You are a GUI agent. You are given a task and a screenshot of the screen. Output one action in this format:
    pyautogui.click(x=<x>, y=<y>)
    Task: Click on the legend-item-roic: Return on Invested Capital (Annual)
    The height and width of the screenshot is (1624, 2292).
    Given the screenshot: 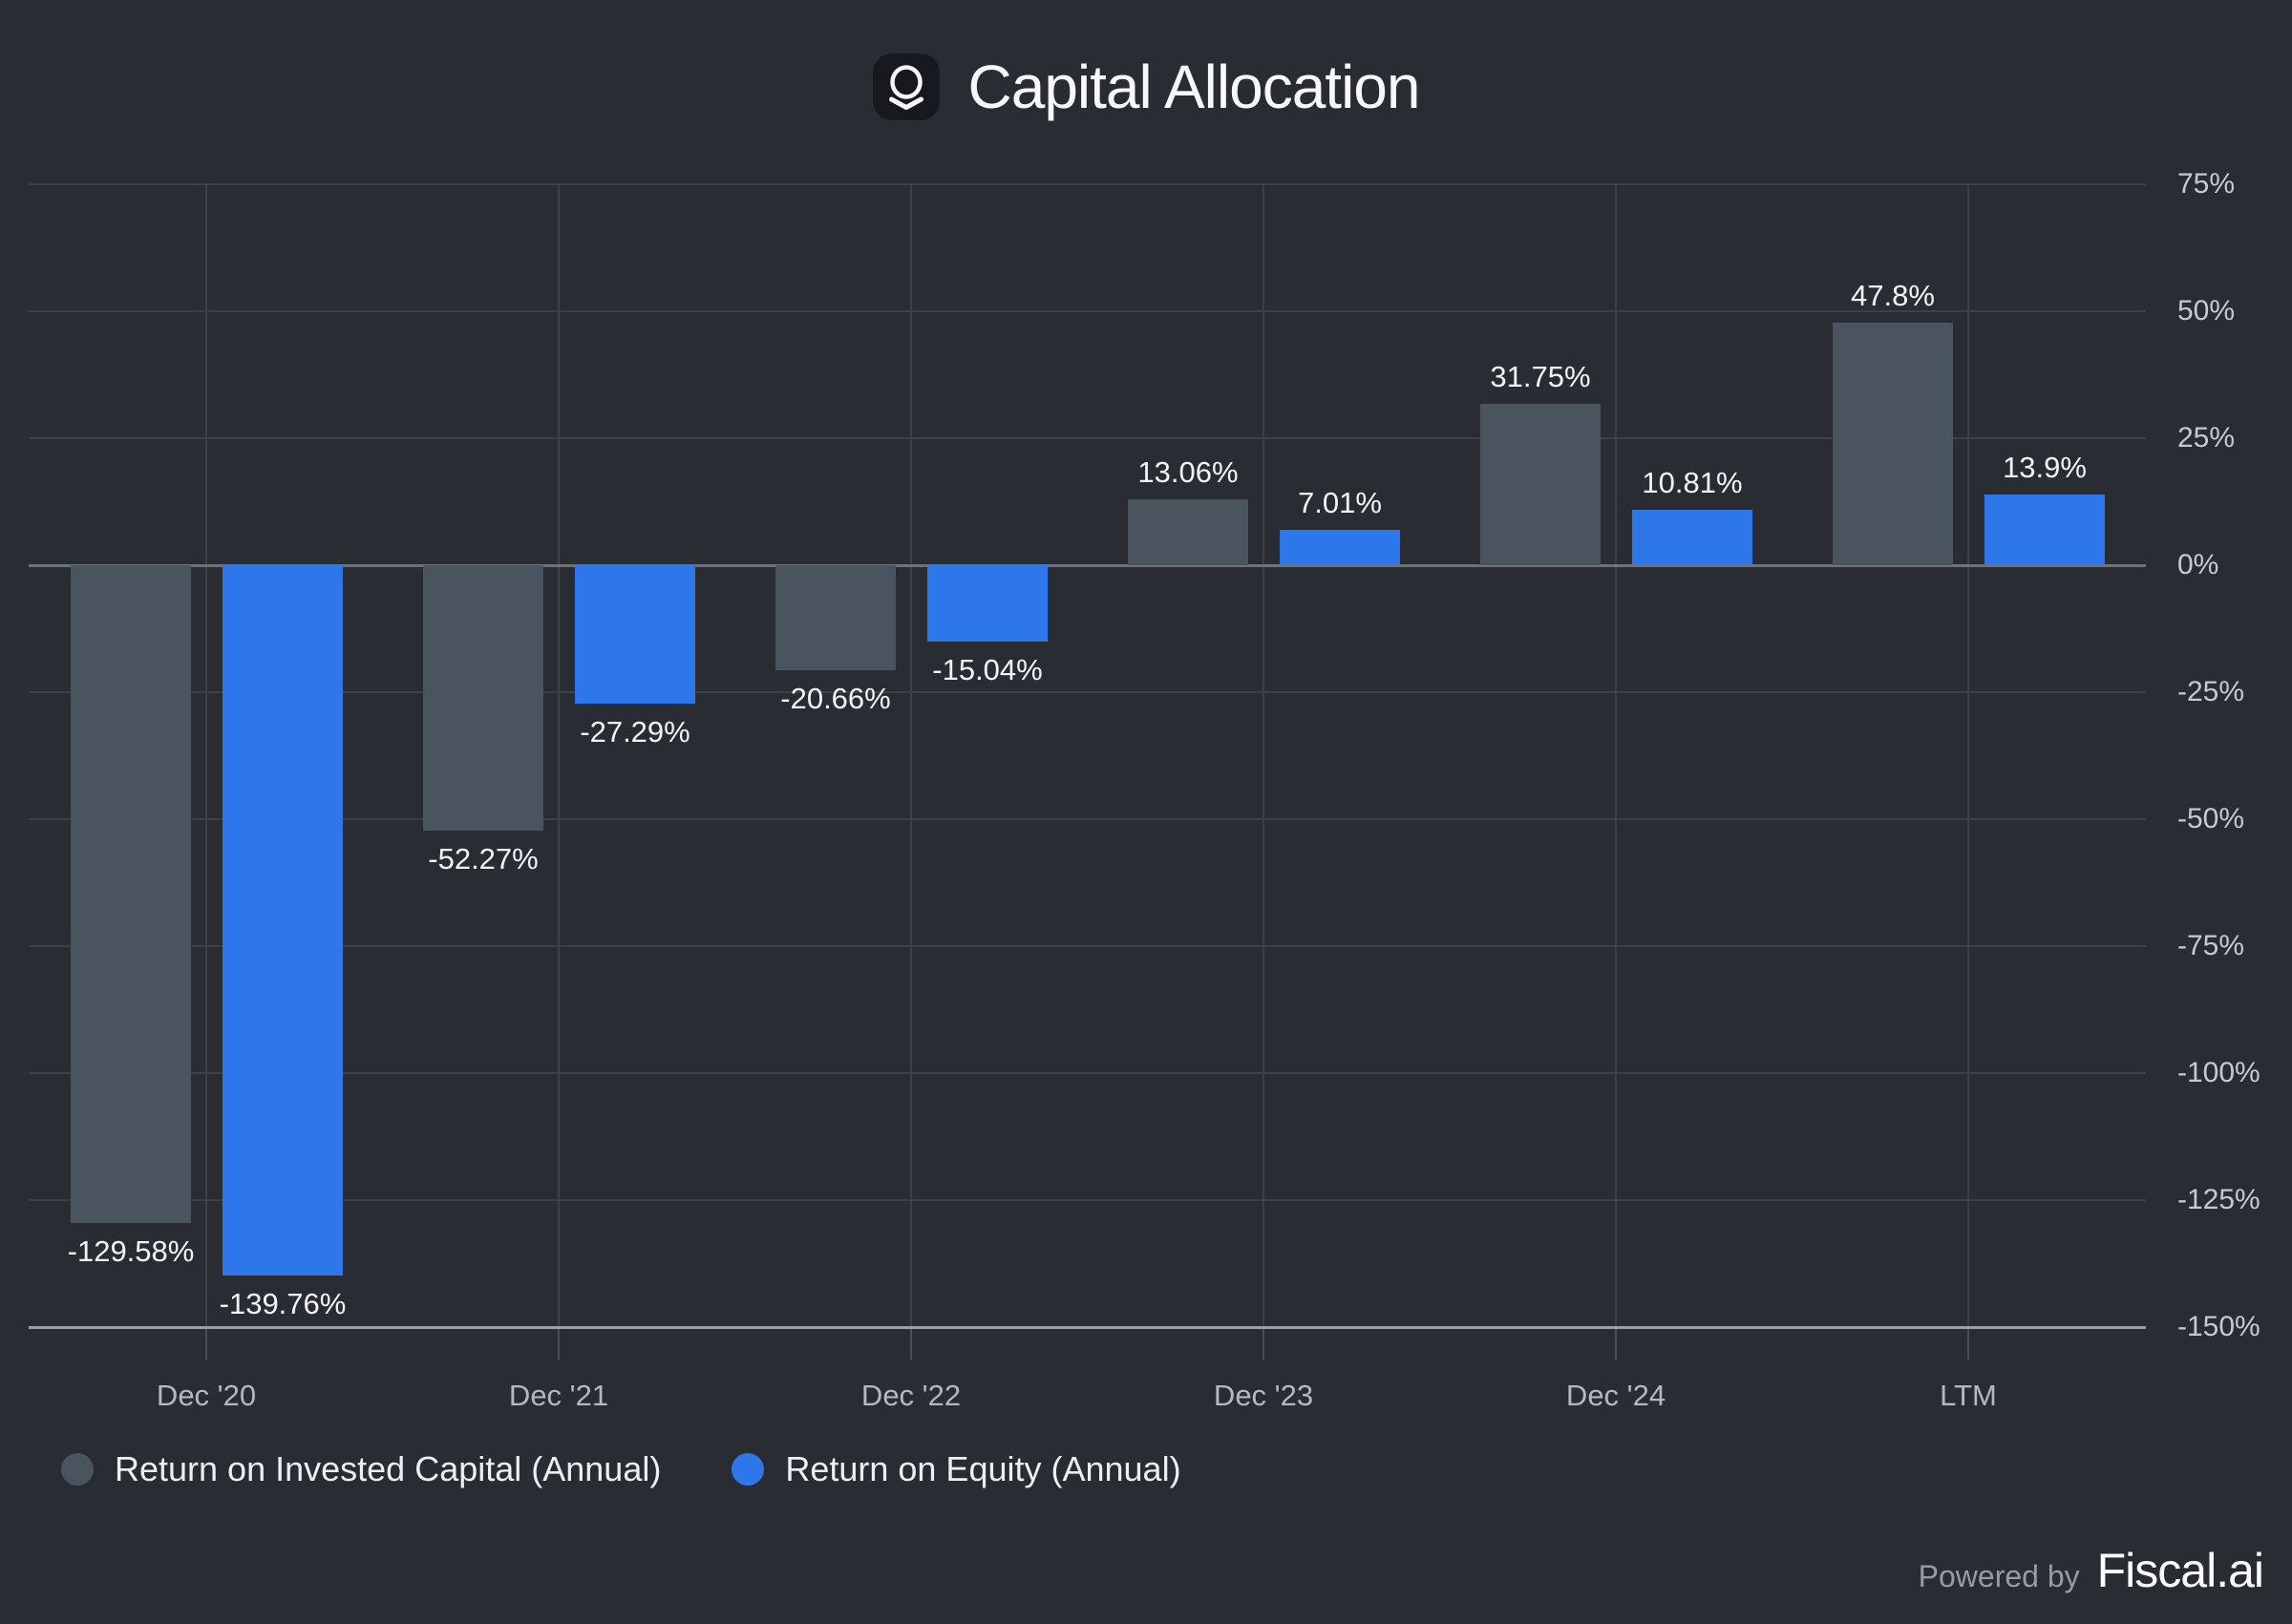 What is the action you would take?
    pyautogui.click(x=361, y=1469)
    